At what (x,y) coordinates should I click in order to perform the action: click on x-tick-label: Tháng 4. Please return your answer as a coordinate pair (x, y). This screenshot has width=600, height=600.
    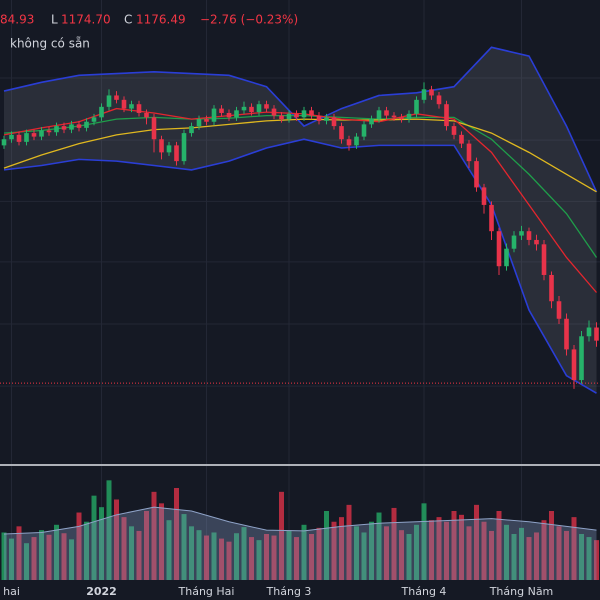
    Looking at the image, I should click on (424, 591).